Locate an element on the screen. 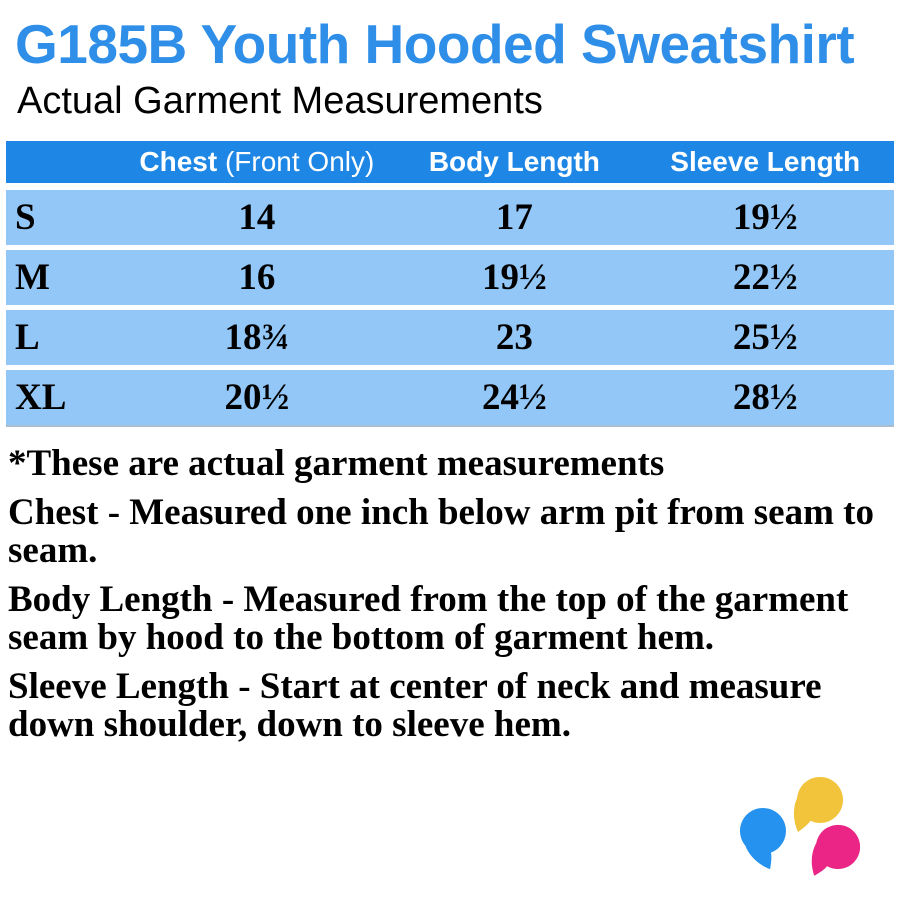  comma-blue-icon is located at coordinates (766, 835).